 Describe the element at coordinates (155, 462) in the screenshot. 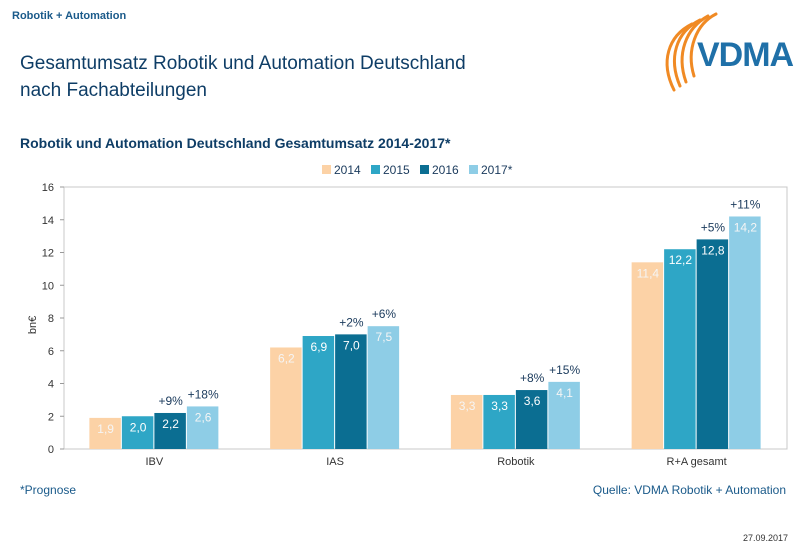

I see `x-tick-label: IBV` at that location.